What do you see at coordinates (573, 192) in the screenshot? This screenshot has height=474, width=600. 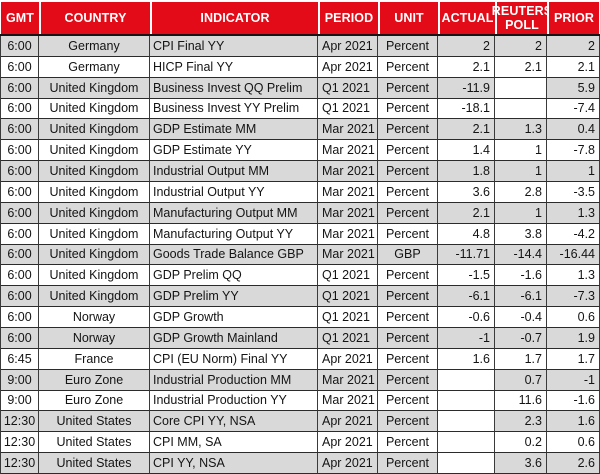 I see `cell-prior: -3.5` at bounding box center [573, 192].